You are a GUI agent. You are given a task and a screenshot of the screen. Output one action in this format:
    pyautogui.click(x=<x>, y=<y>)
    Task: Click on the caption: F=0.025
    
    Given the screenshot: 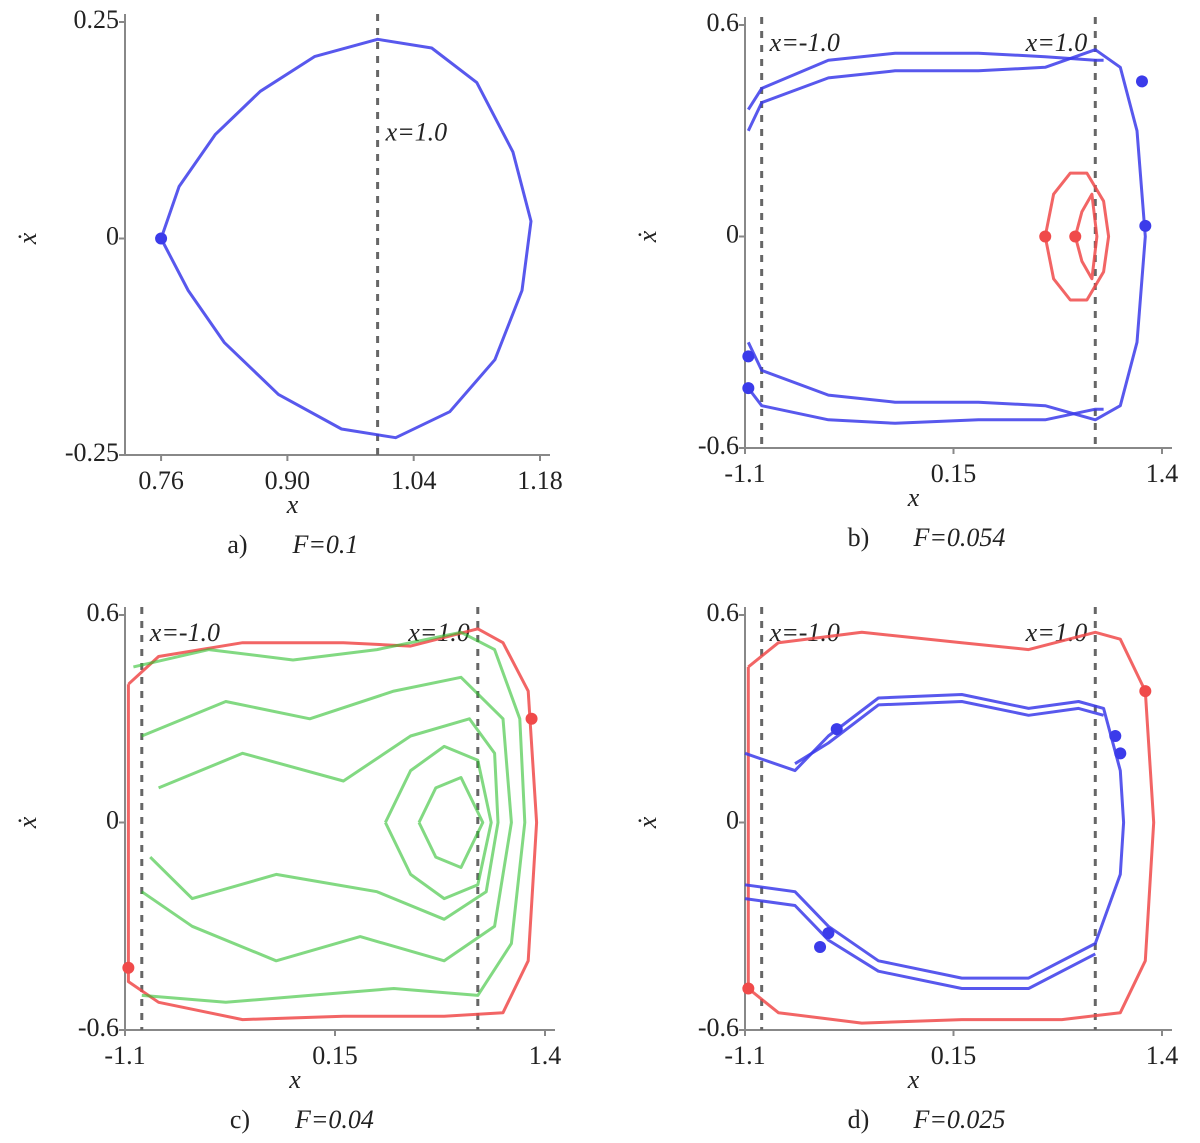 What is the action you would take?
    pyautogui.click(x=959, y=1119)
    